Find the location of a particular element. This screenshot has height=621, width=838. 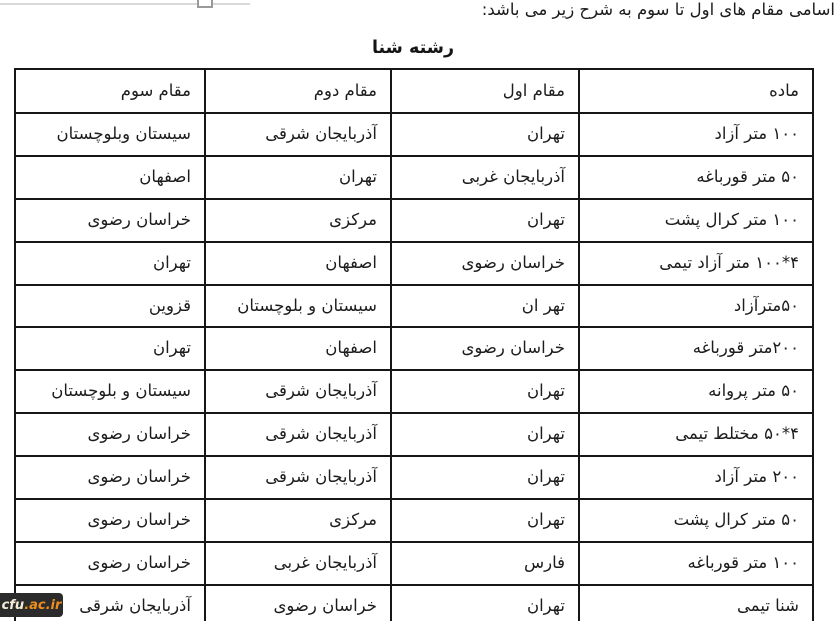

resize-handle-icon is located at coordinates (205, 4).